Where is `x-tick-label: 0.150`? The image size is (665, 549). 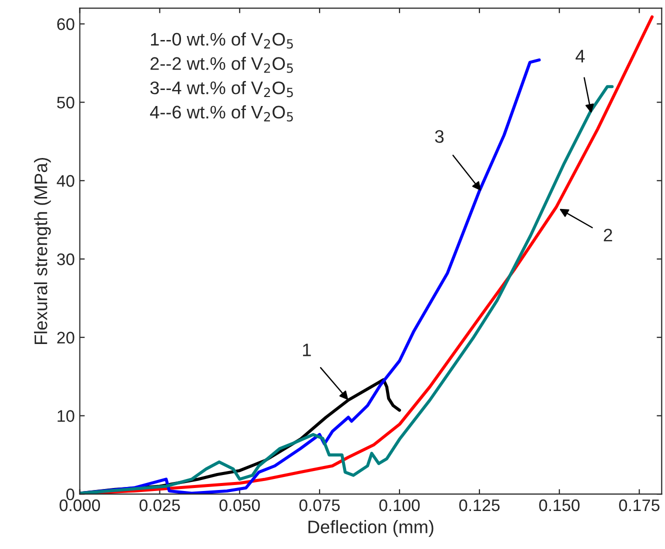
x-tick-label: 0.150 is located at coordinates (559, 505).